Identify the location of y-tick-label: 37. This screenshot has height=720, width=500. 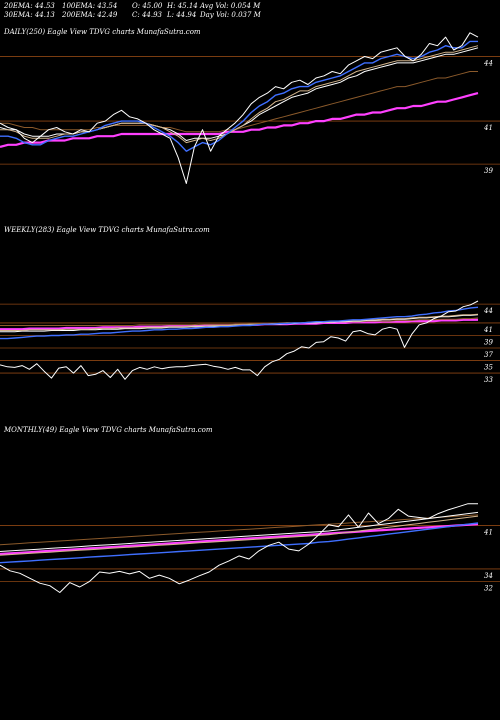
(488, 355).